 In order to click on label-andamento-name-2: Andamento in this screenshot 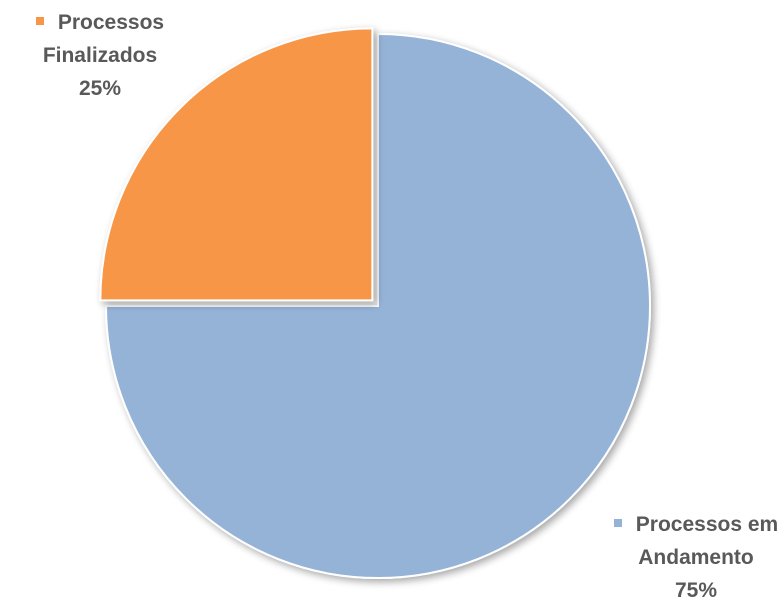, I will do `click(696, 557)`.